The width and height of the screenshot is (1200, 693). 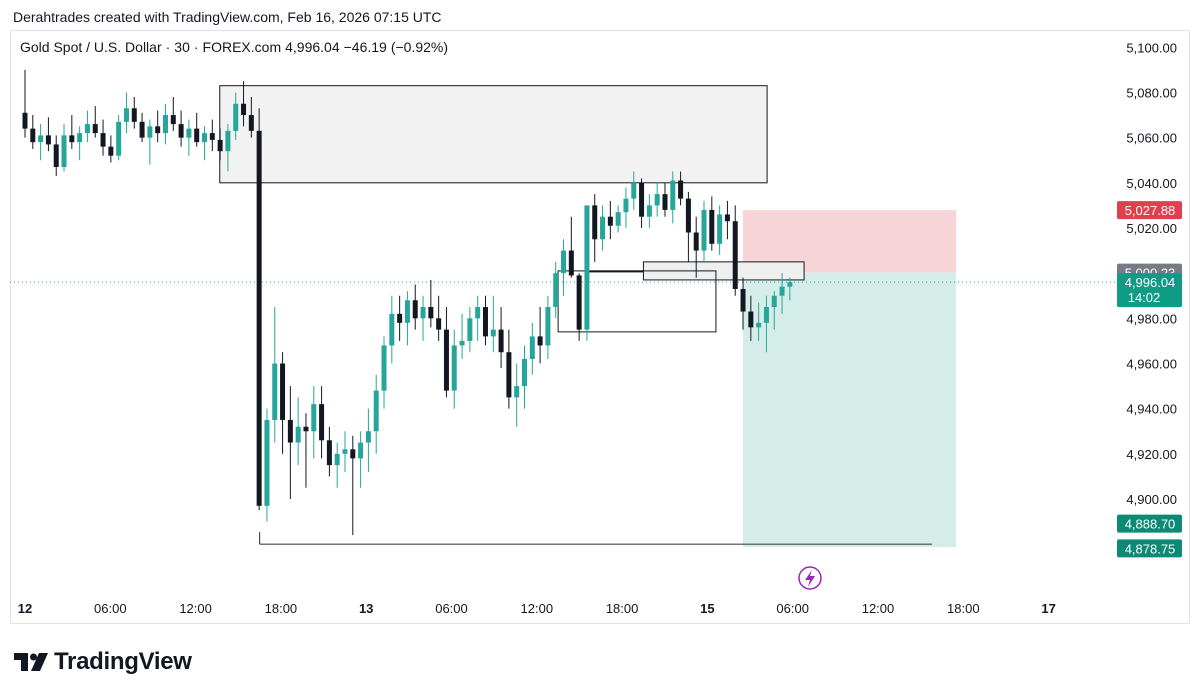 I want to click on target-price-tag-bg, so click(x=1149, y=523).